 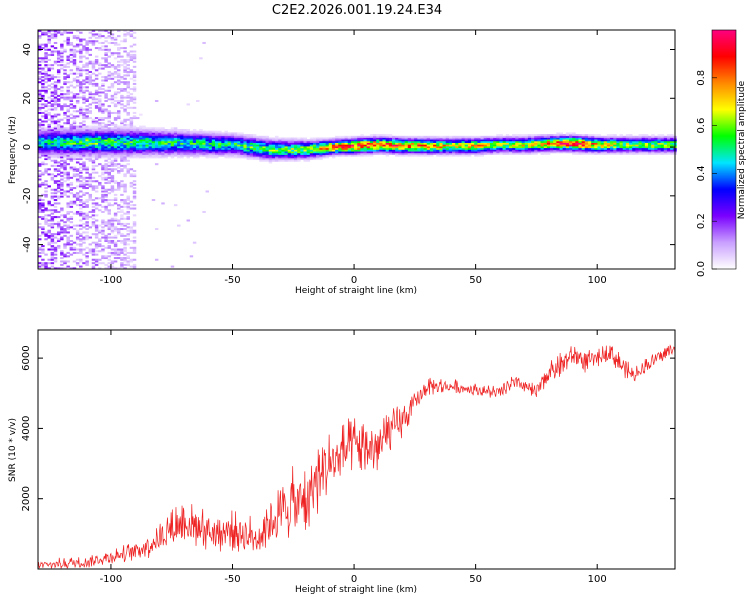 I want to click on x-tick-label: 0, so click(x=354, y=579).